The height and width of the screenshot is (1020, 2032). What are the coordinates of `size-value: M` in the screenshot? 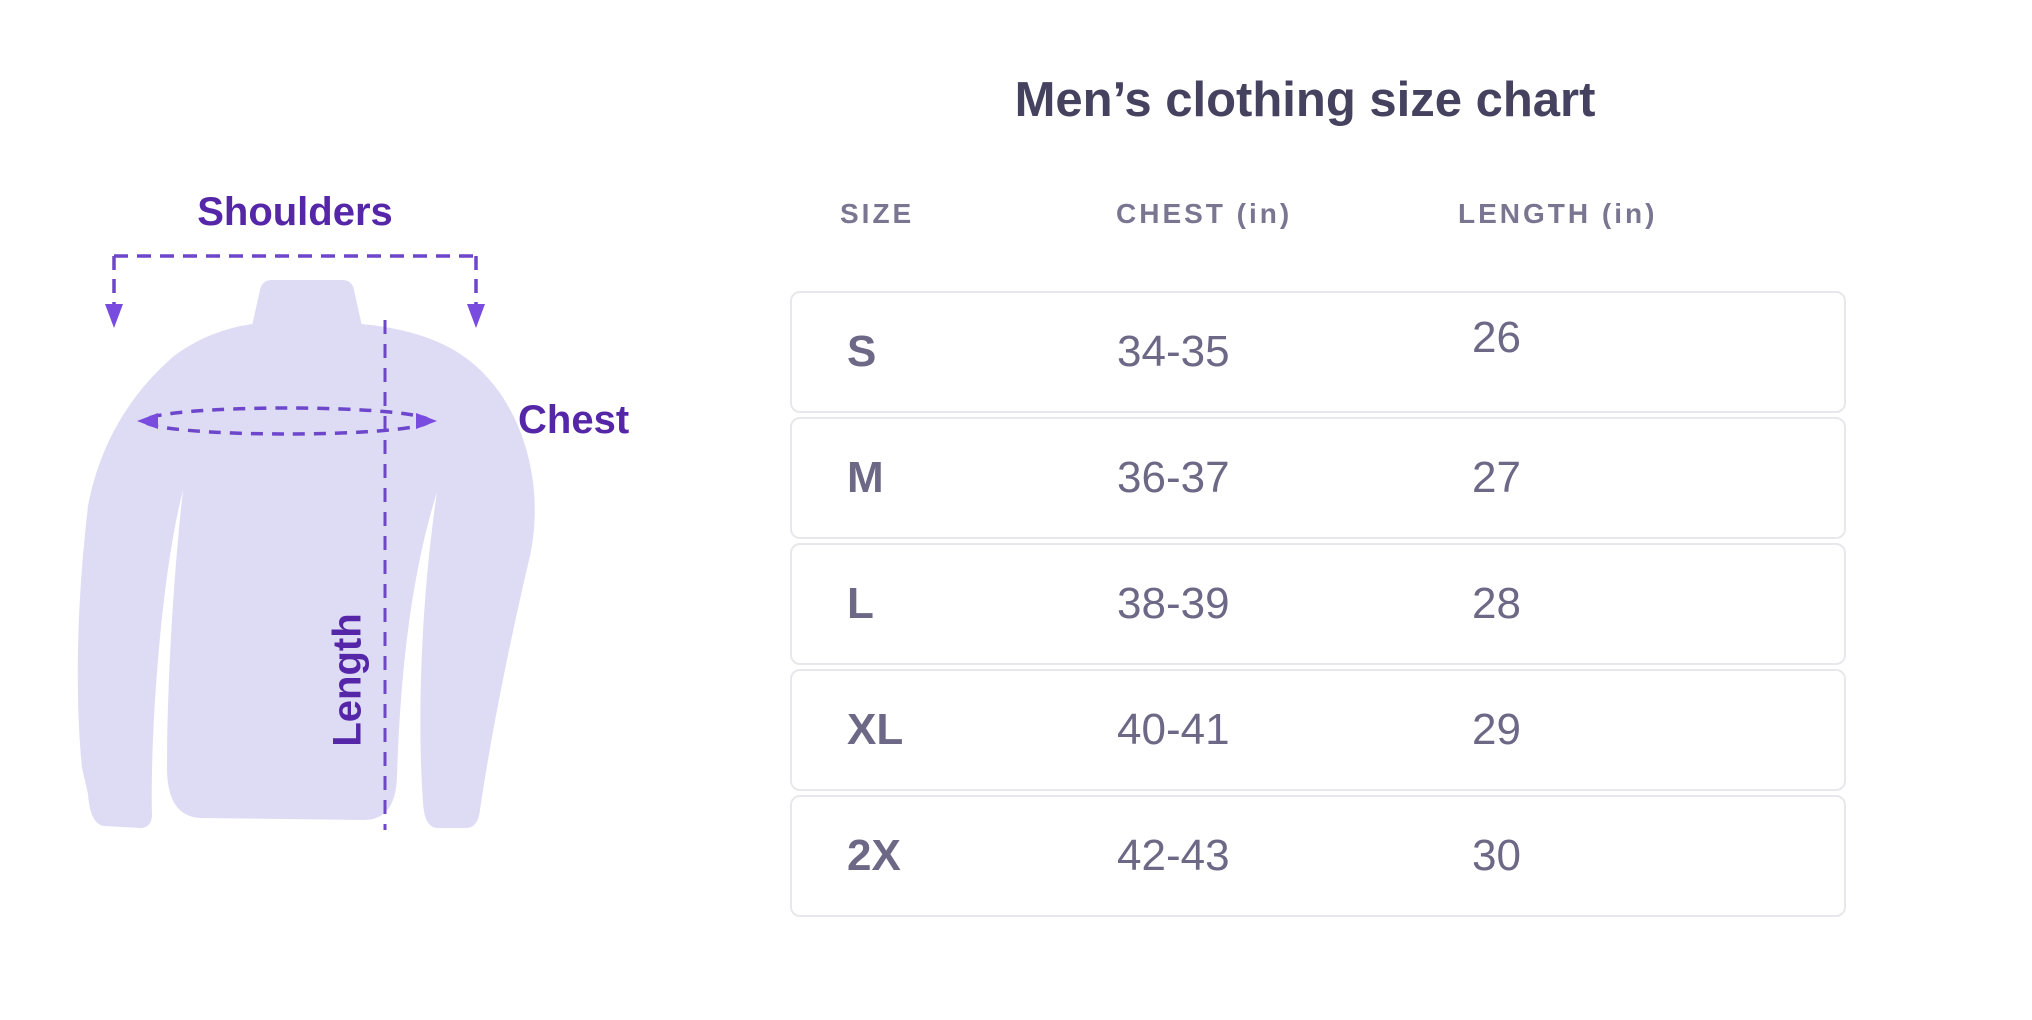 It's located at (865, 477).